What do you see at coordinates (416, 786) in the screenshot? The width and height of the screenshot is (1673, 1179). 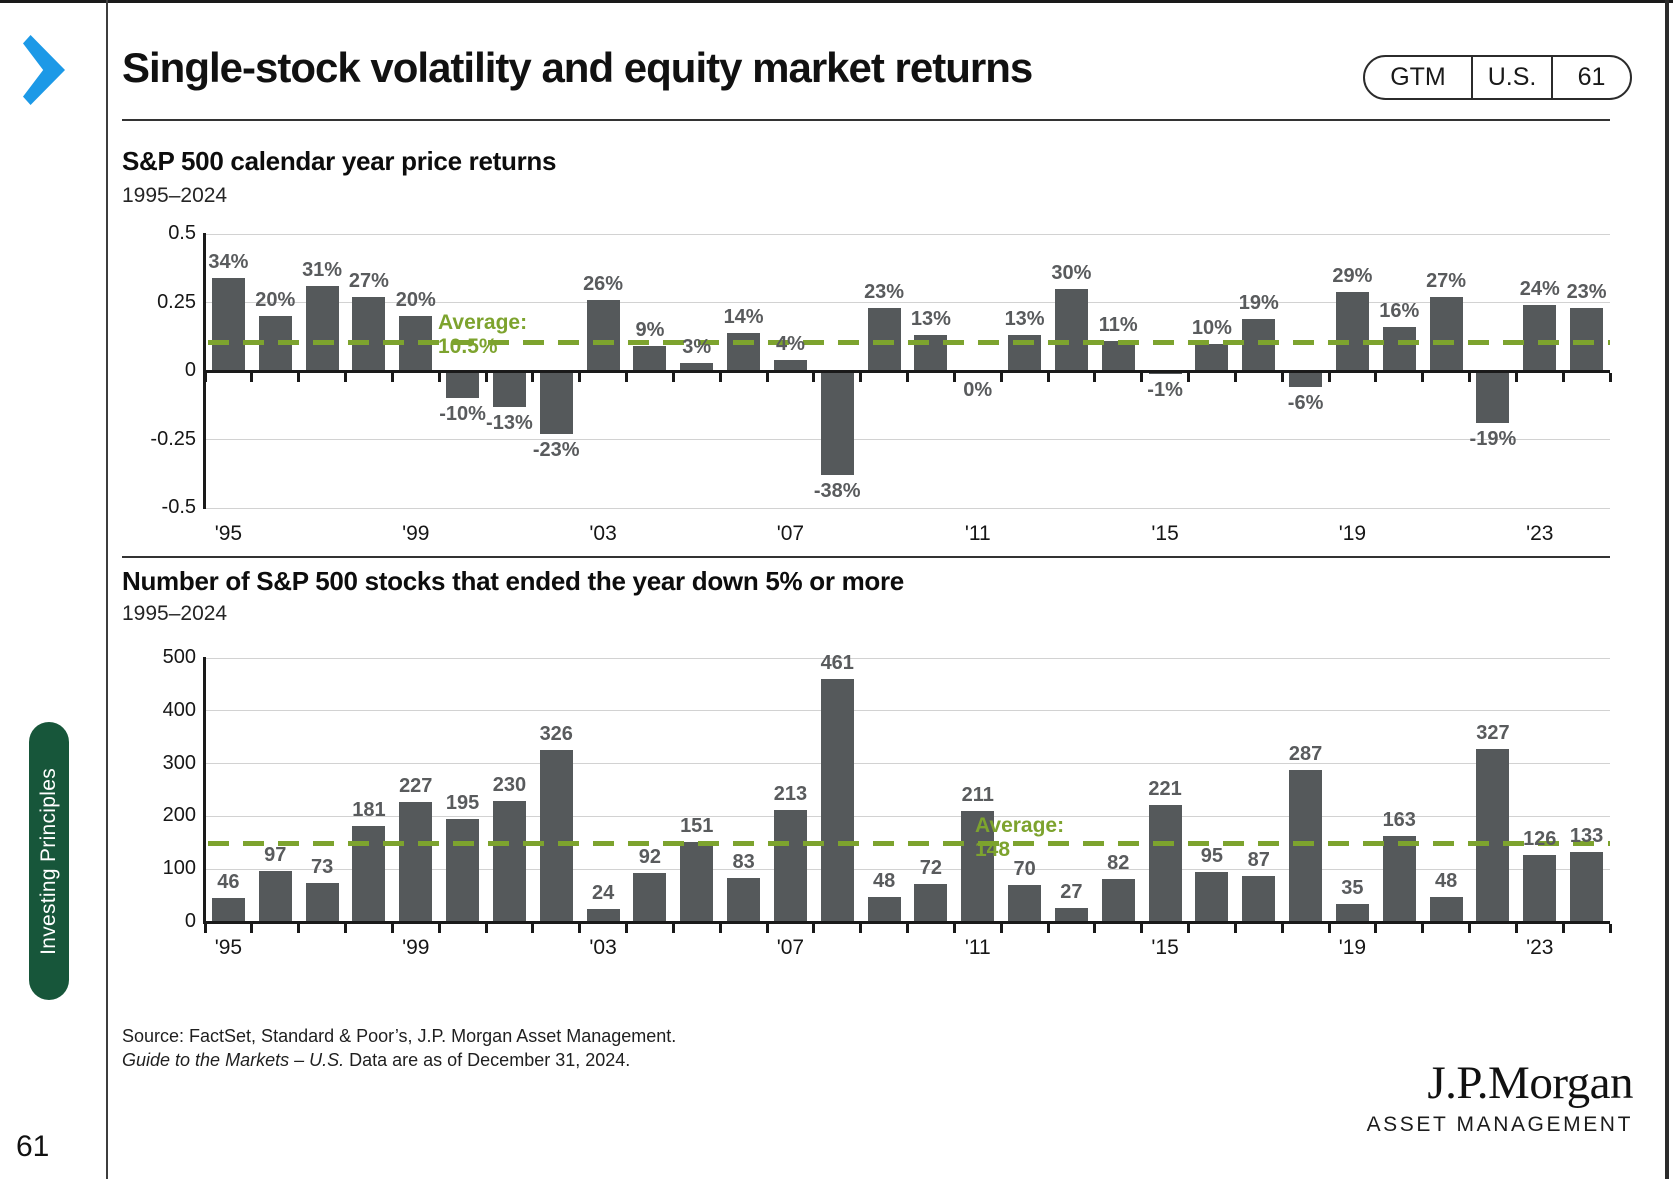 I see `bar-value-label: 227` at bounding box center [416, 786].